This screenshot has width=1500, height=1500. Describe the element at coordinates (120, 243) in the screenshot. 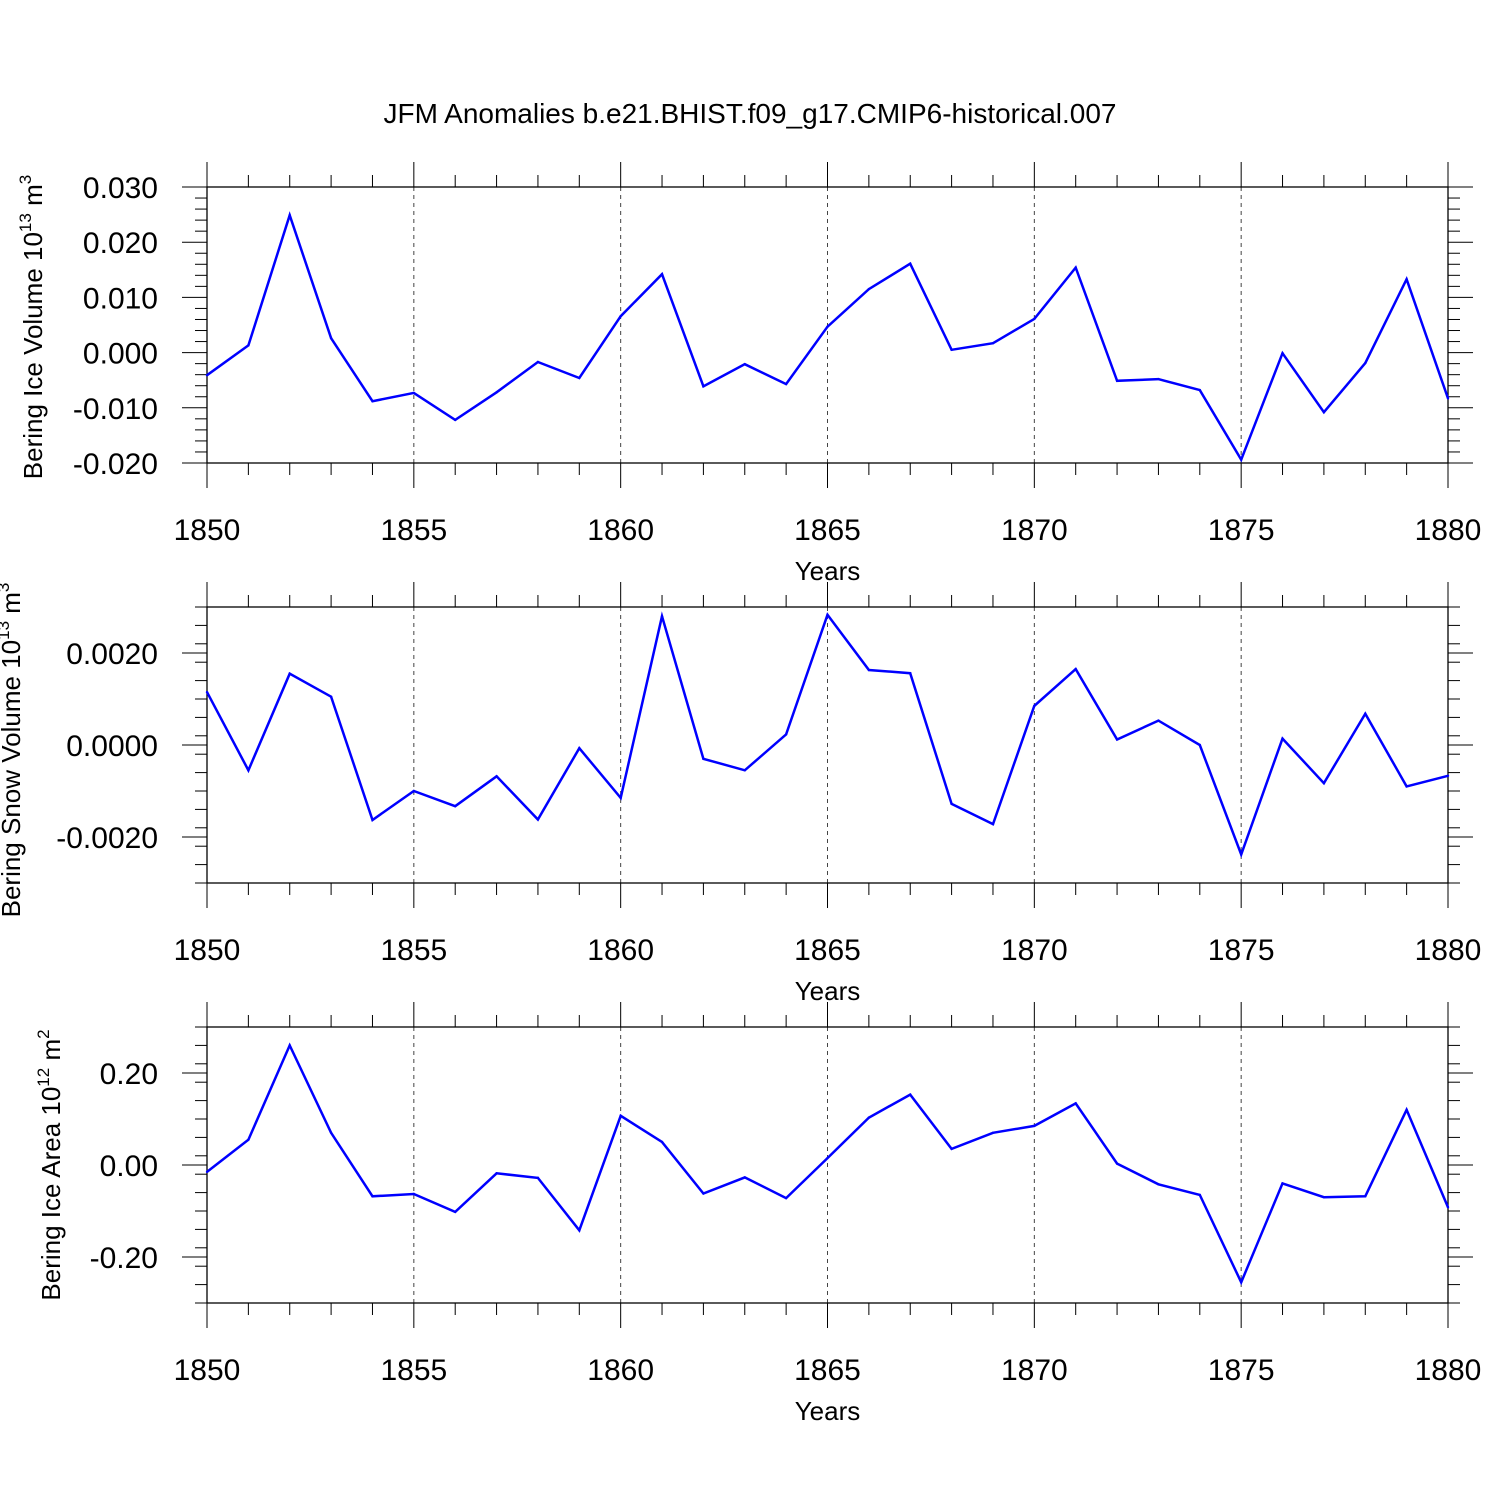

I see `y-tick-label: 0.020` at that location.